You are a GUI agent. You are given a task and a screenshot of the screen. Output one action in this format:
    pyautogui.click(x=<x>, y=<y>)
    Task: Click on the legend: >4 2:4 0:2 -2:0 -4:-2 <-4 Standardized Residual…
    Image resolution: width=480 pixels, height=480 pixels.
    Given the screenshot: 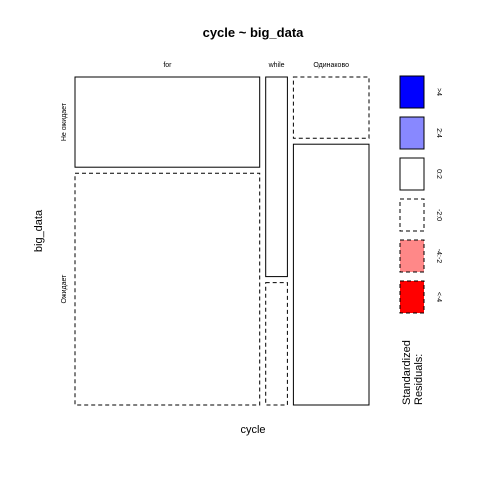 What is the action you would take?
    pyautogui.click(x=420, y=240)
    